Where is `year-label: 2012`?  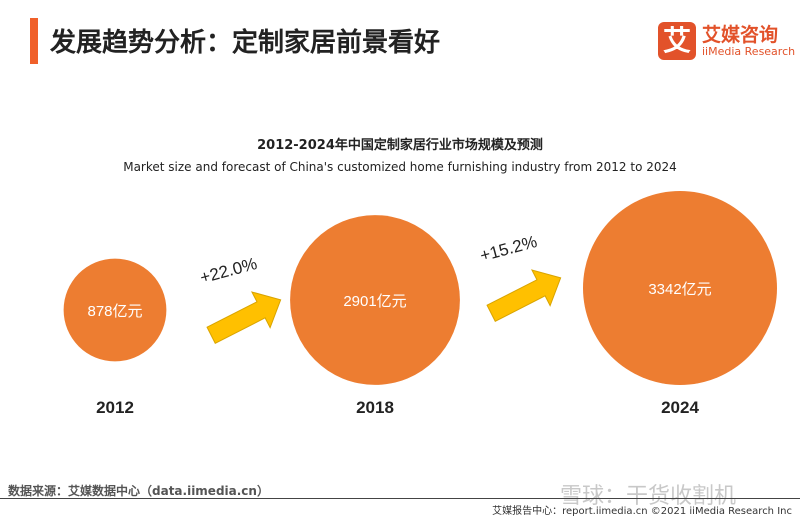 year-label: 2012 is located at coordinates (115, 407).